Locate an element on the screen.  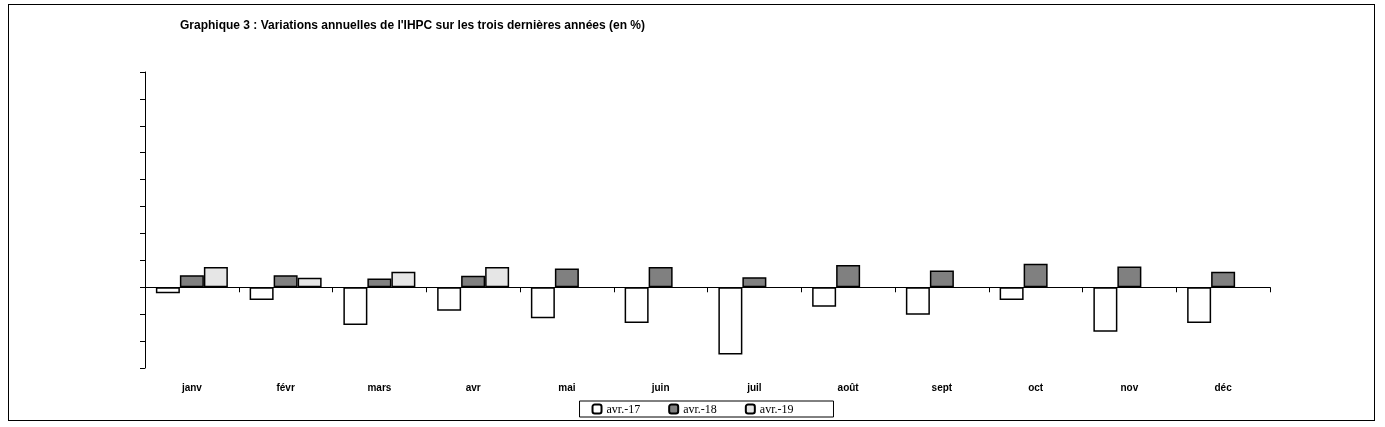
legend-label: avr.-19 is located at coordinates (776, 409).